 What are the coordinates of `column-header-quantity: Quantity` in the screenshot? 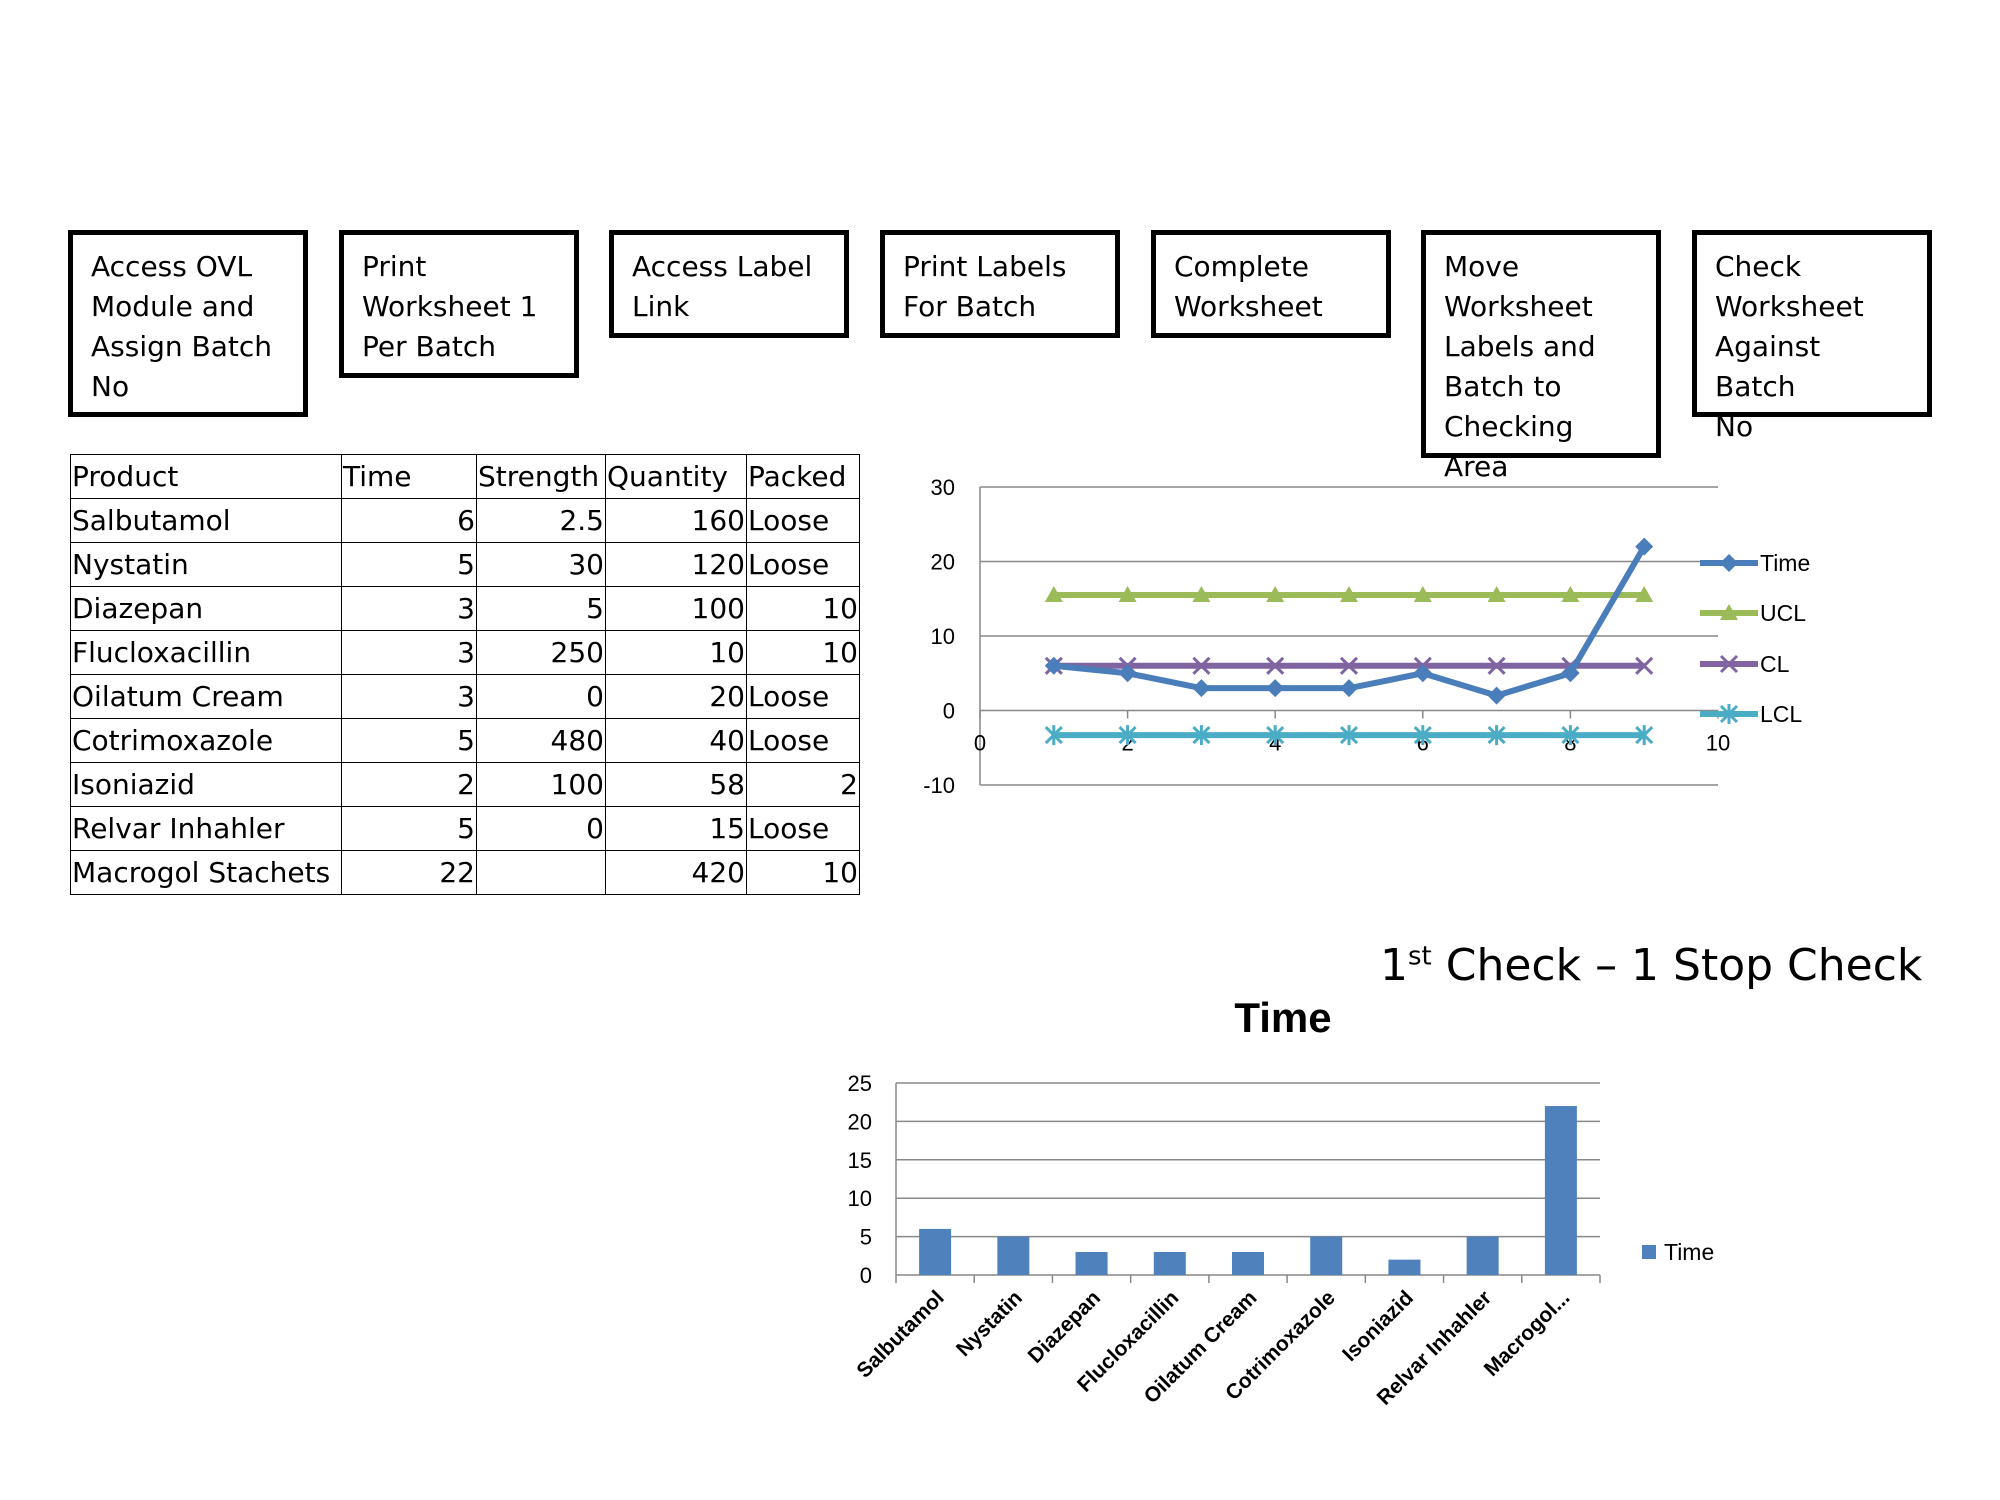 It's located at (676, 476).